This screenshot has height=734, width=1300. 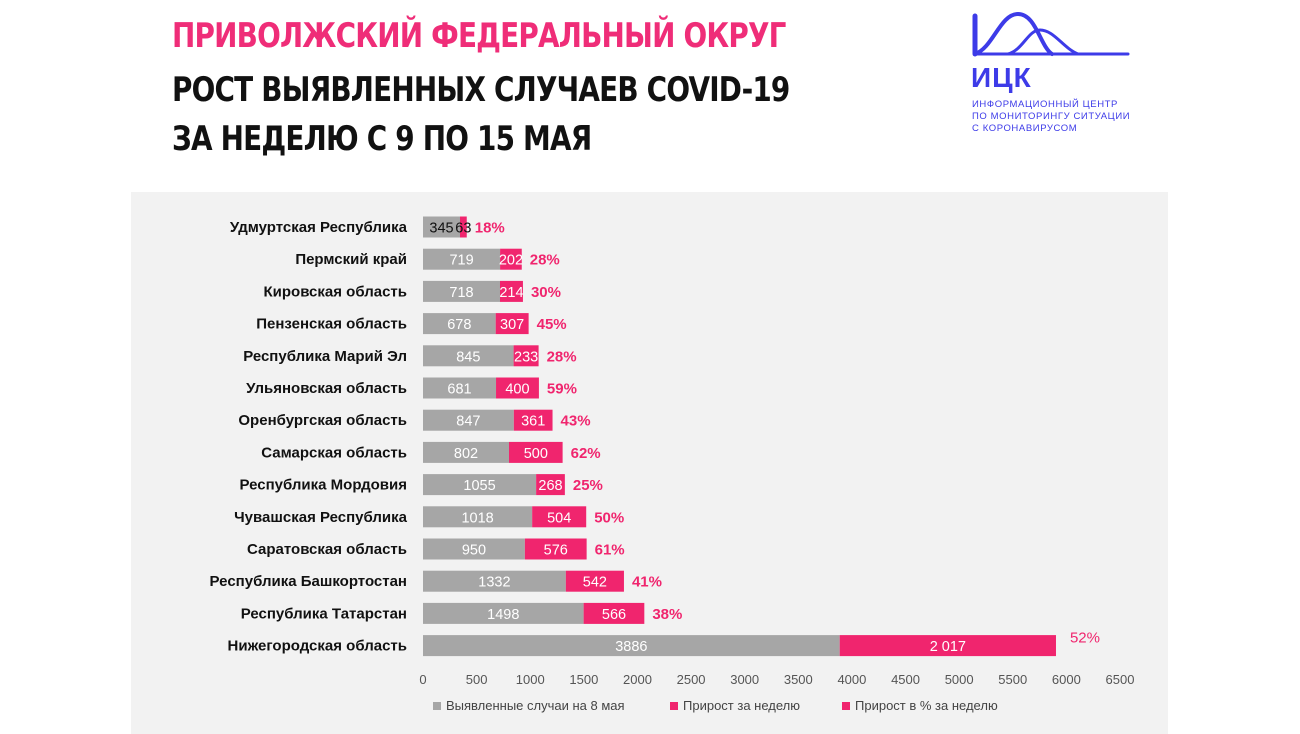 I want to click on data-label-cases: 719, so click(x=461, y=261).